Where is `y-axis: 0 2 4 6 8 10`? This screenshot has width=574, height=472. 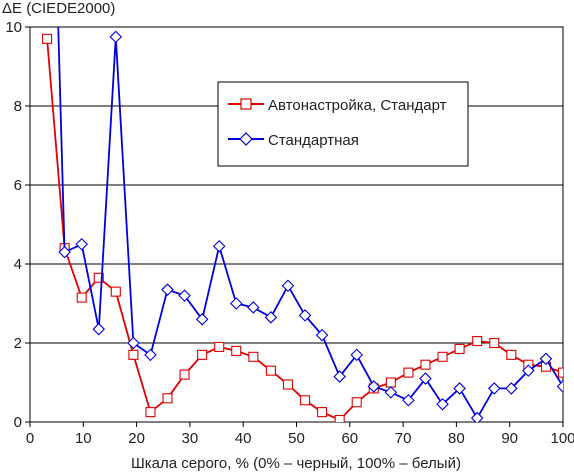 y-axis: 0 2 4 6 8 10 is located at coordinates (17, 225).